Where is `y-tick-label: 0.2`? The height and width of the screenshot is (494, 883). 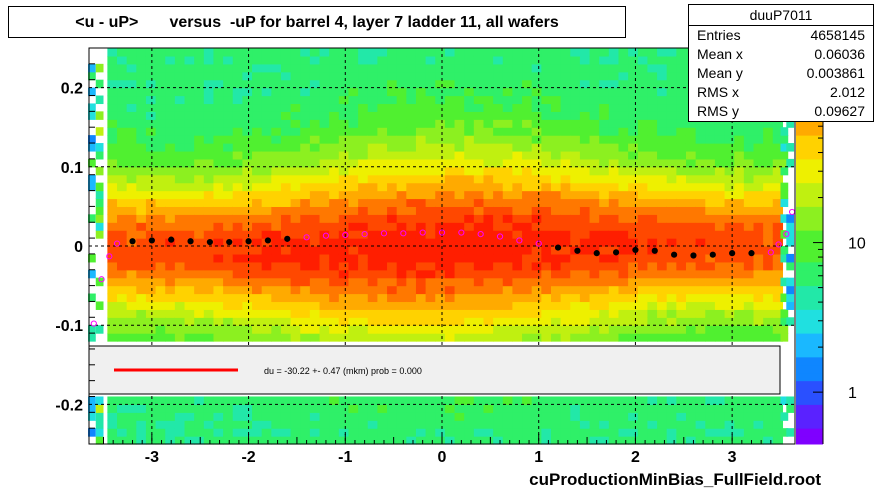 y-tick-label: 0.2 is located at coordinates (72, 89).